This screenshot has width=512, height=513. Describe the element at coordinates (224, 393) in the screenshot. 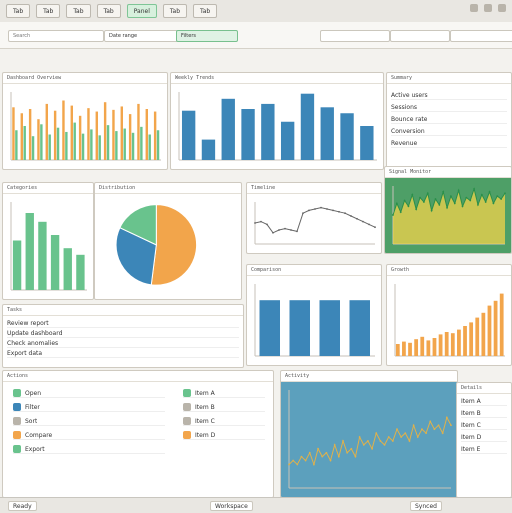

I see `side-item: Item A` at that location.